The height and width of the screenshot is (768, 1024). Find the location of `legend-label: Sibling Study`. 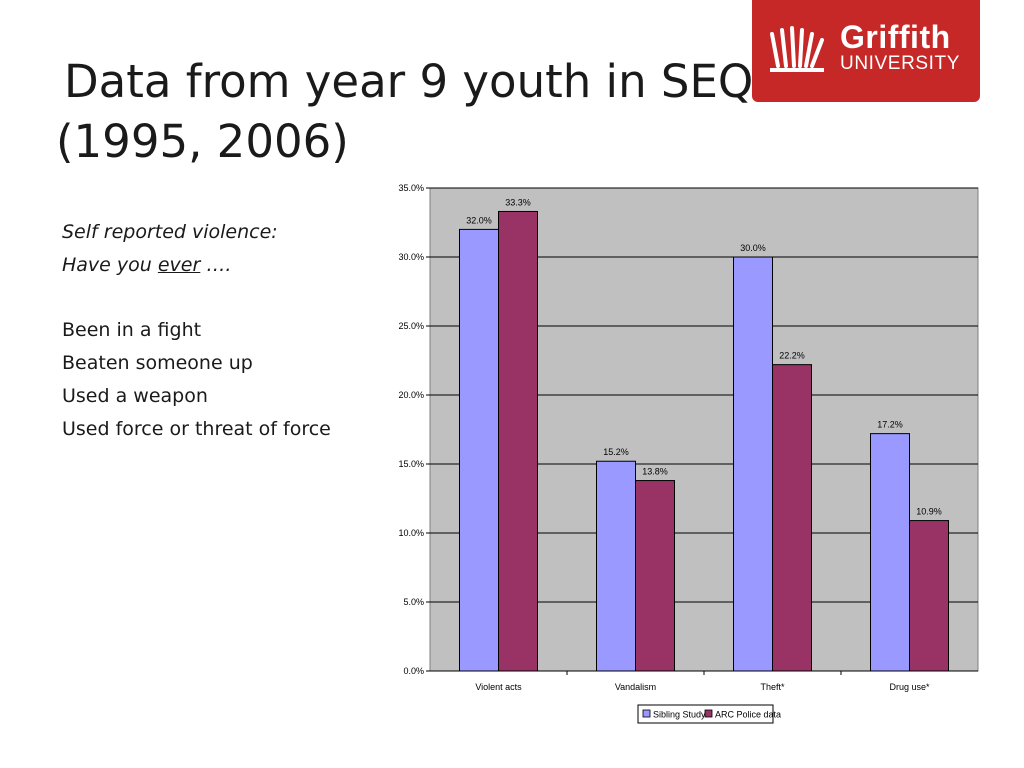

legend-label: Sibling Study is located at coordinates (679, 715).